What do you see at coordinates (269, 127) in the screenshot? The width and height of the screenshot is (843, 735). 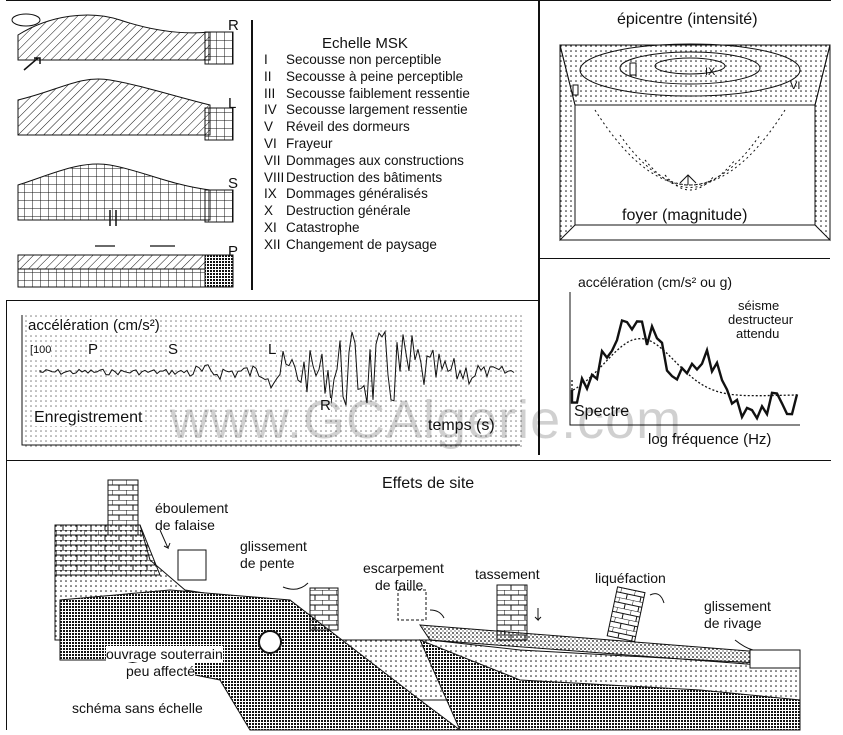 I see `msk-level-number: V` at bounding box center [269, 127].